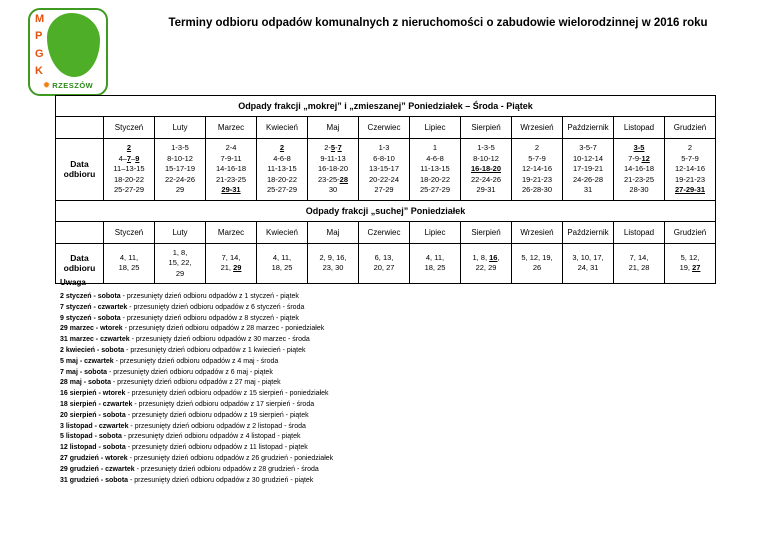  Describe the element at coordinates (231, 189) in the screenshot. I see `shifted-date: 29-31` at that location.